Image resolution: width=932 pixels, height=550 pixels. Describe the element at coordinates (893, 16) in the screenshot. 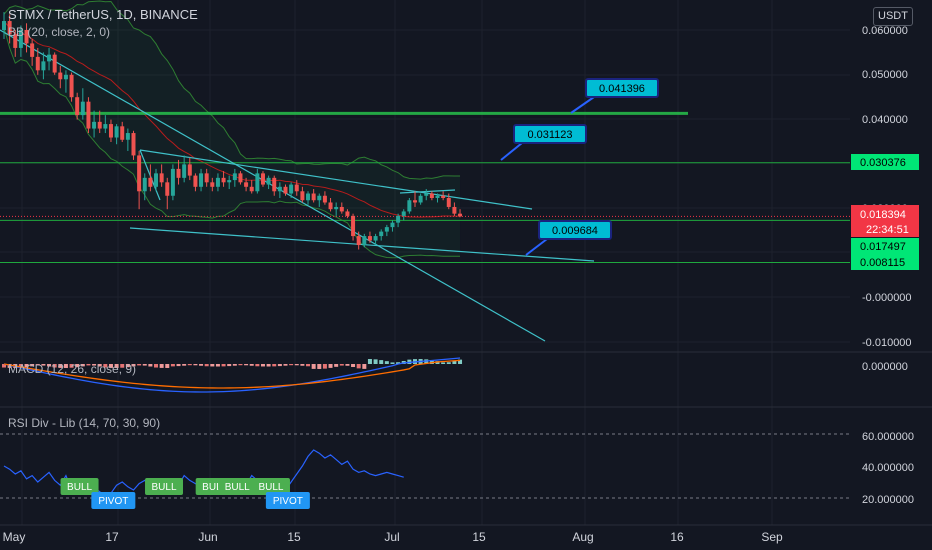

I see `currency-selector: USDT` at that location.